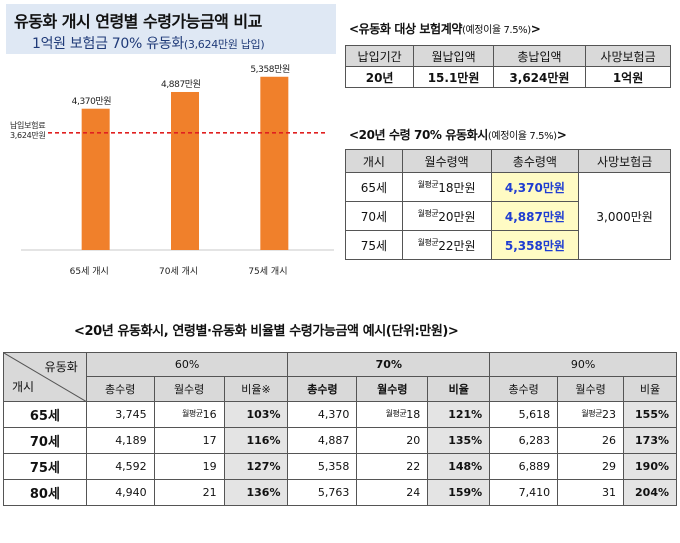  Describe the element at coordinates (45, 466) in the screenshot. I see `row-age: 75세` at that location.